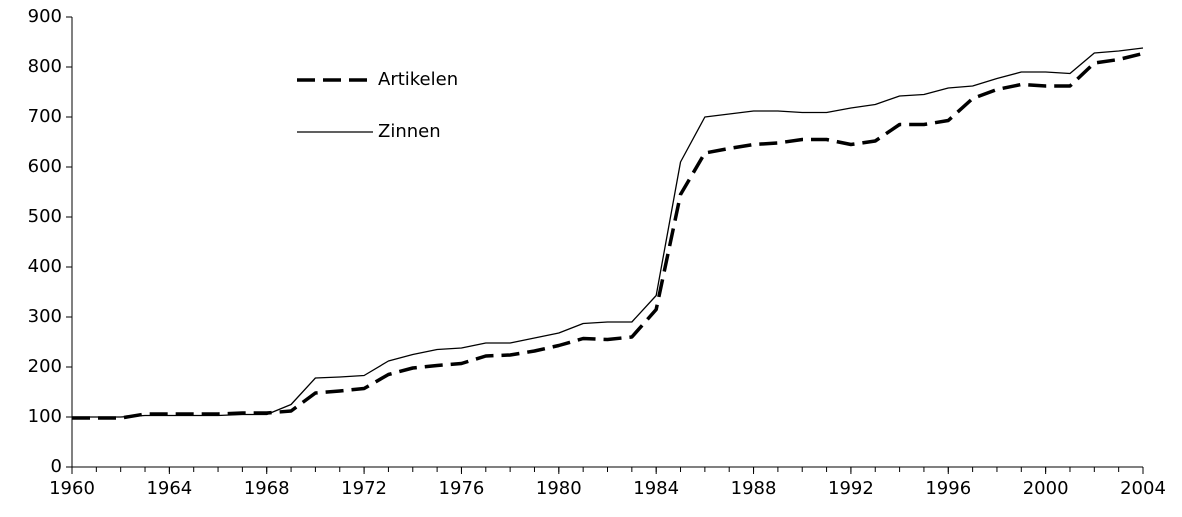  Describe the element at coordinates (267, 488) in the screenshot. I see `x-tick-label: 1968` at that location.